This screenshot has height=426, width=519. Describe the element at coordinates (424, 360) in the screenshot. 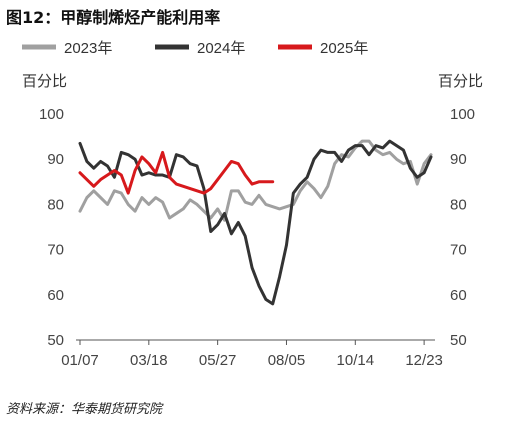

I see `x-tick-label: 12/23` at that location.